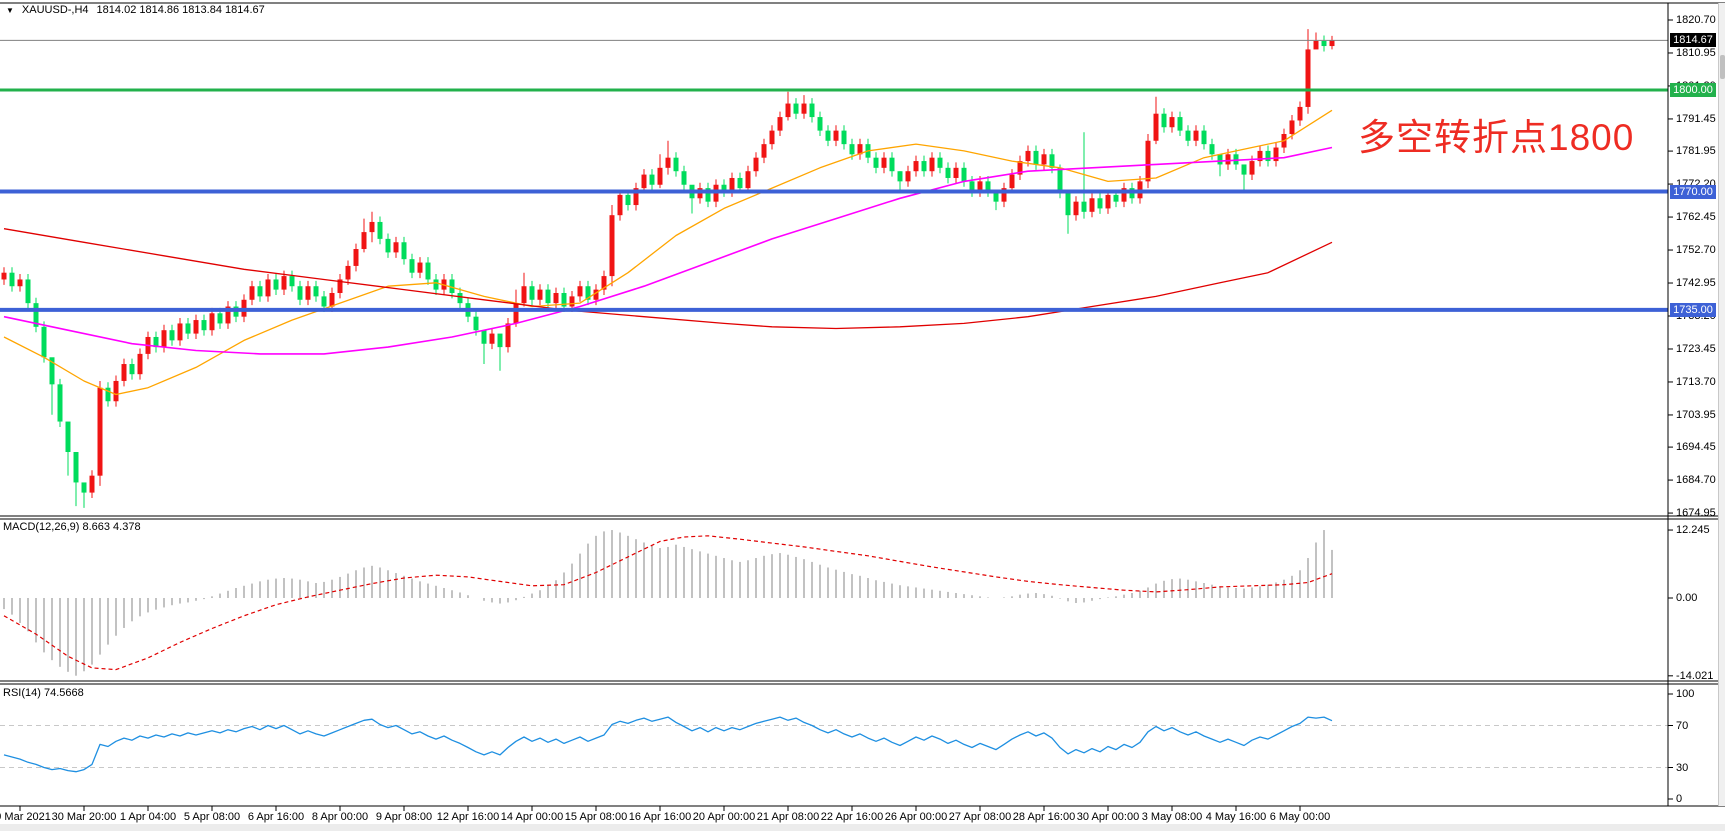 The height and width of the screenshot is (831, 1725). Describe the element at coordinates (1687, 598) in the screenshot. I see `macd-tick-label: 0.00` at that location.